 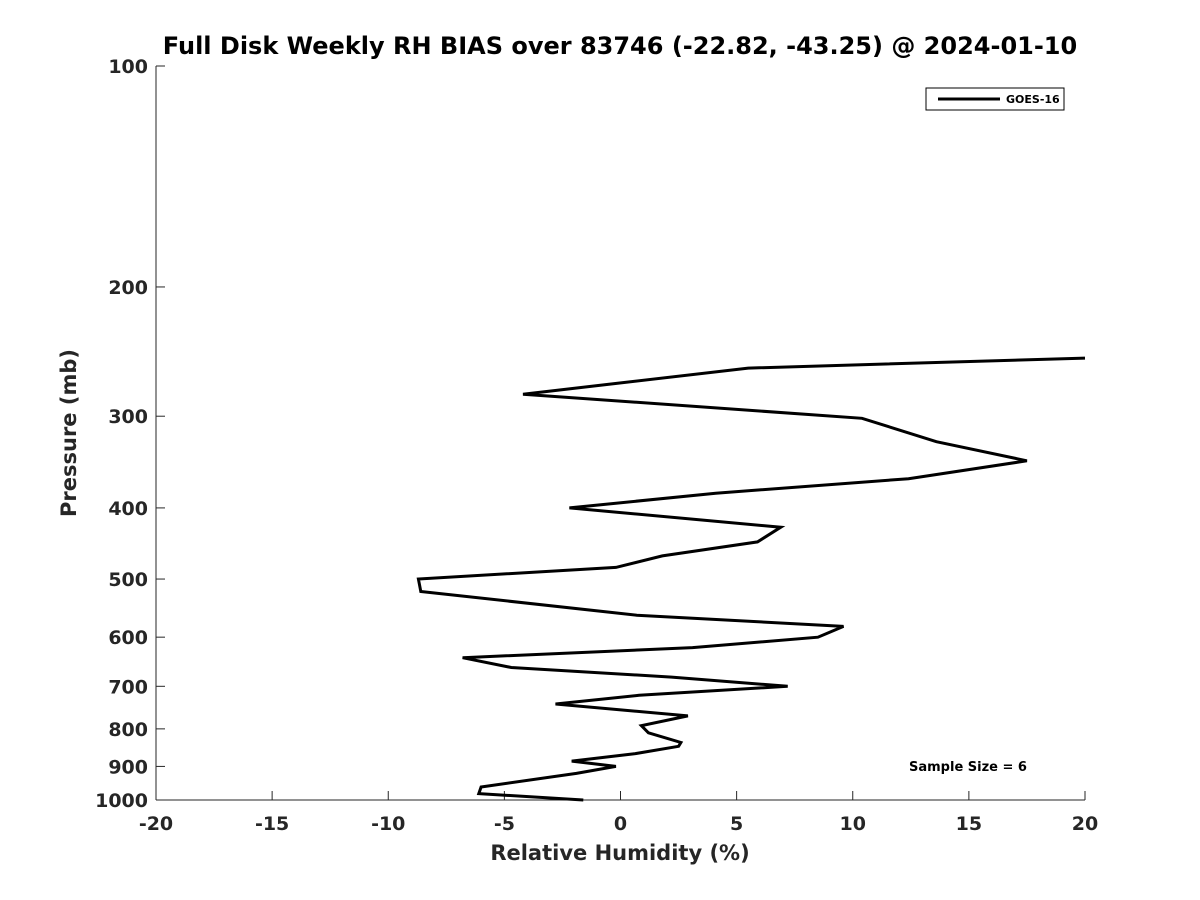 What do you see at coordinates (272, 824) in the screenshot?
I see `x-tick-label: -15` at bounding box center [272, 824].